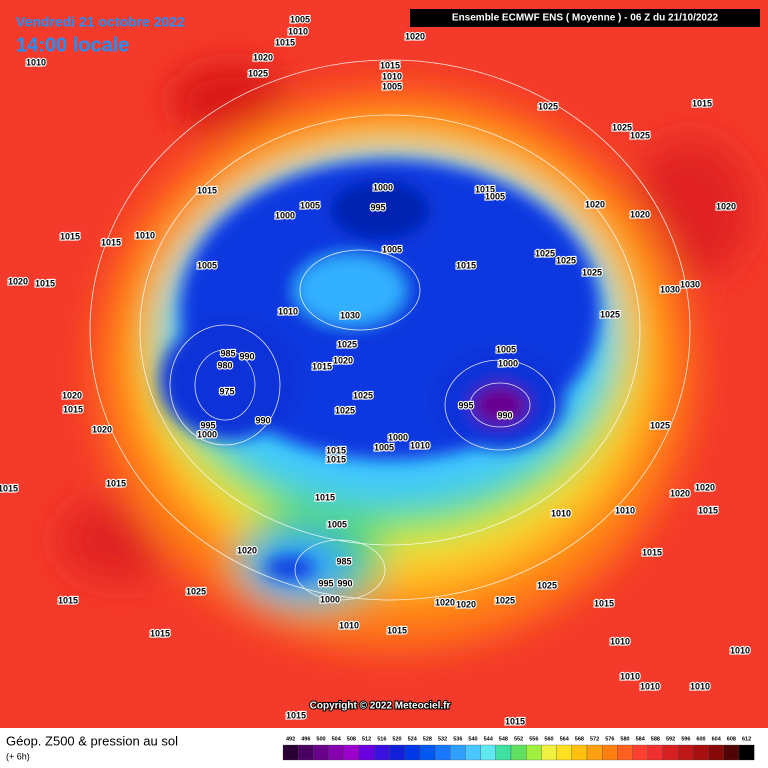 This screenshot has width=768, height=768. Describe the element at coordinates (641, 739) in the screenshot. I see `legend-label: 584` at that location.